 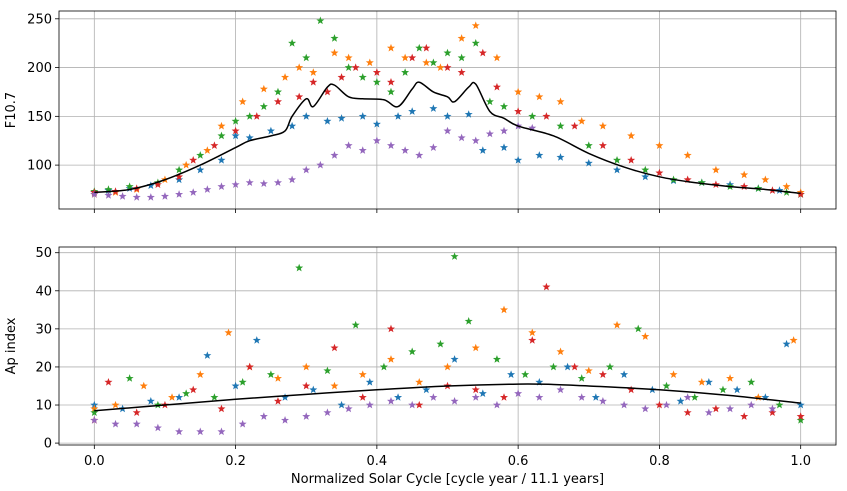 What do you see at coordinates (447, 397) in the screenshot?
I see `ap-mean-curve-group` at bounding box center [447, 397].